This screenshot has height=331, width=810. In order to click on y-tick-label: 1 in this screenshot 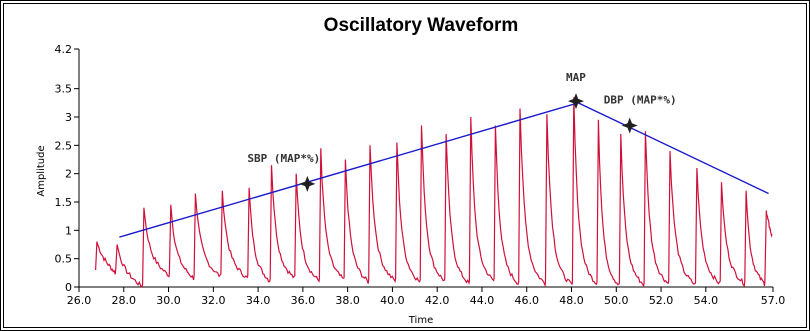, I will do `click(68, 230)`.